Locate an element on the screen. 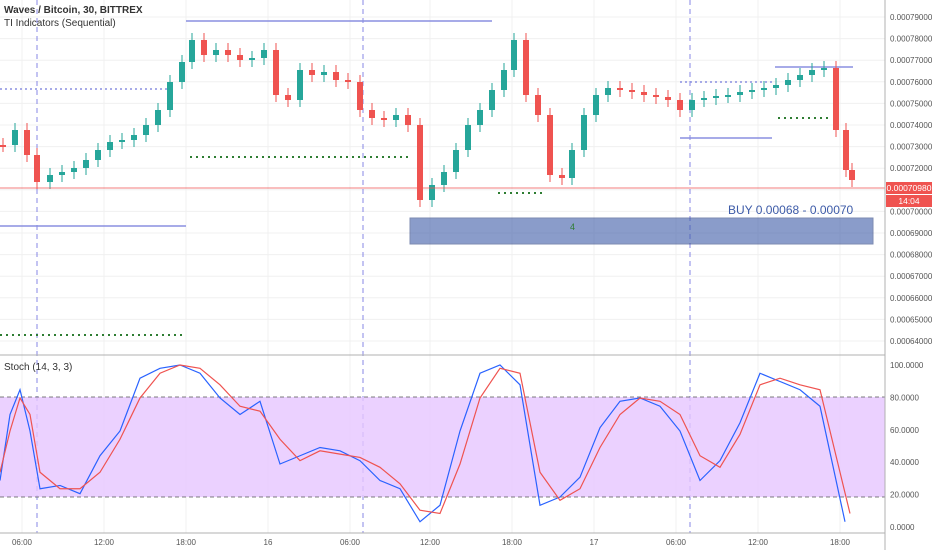 The width and height of the screenshot is (932, 550). price-tick-label: 0.00067000 is located at coordinates (911, 276).